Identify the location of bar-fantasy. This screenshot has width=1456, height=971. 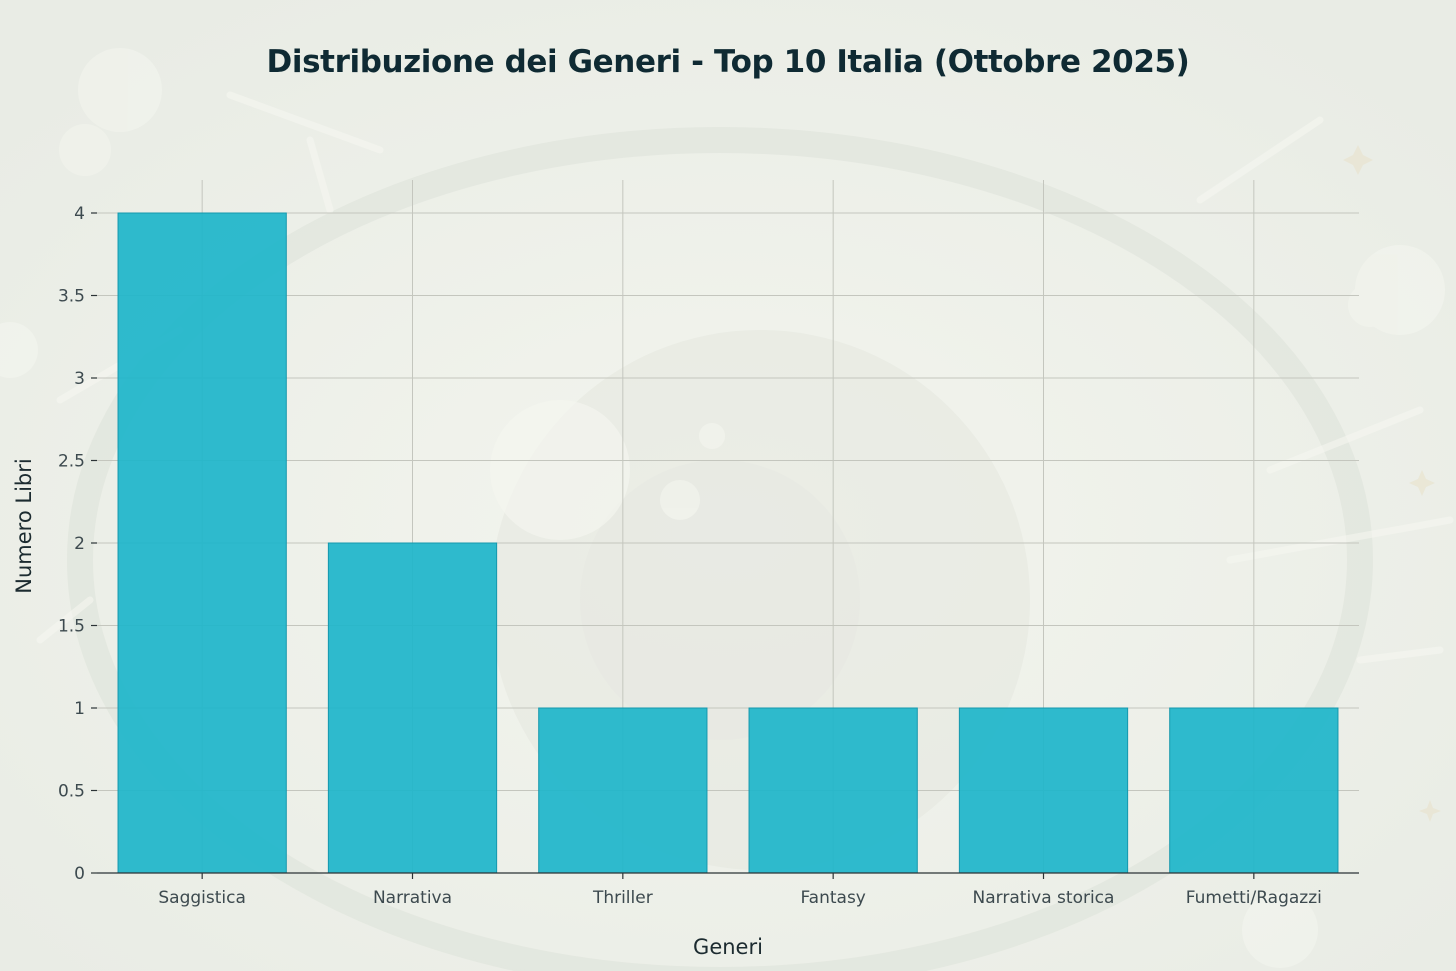
(833, 790).